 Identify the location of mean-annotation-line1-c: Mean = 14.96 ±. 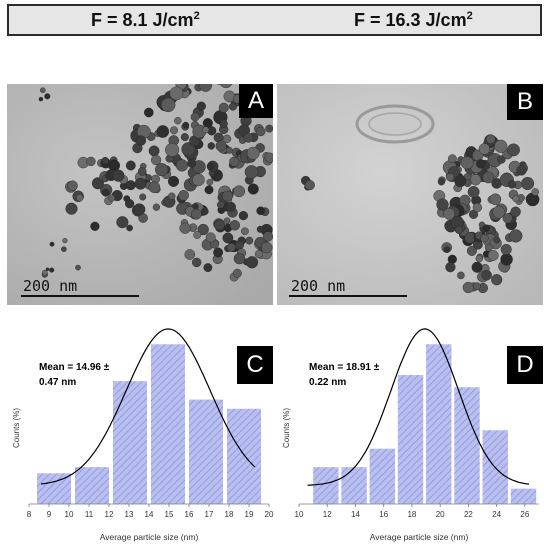
(74, 367).